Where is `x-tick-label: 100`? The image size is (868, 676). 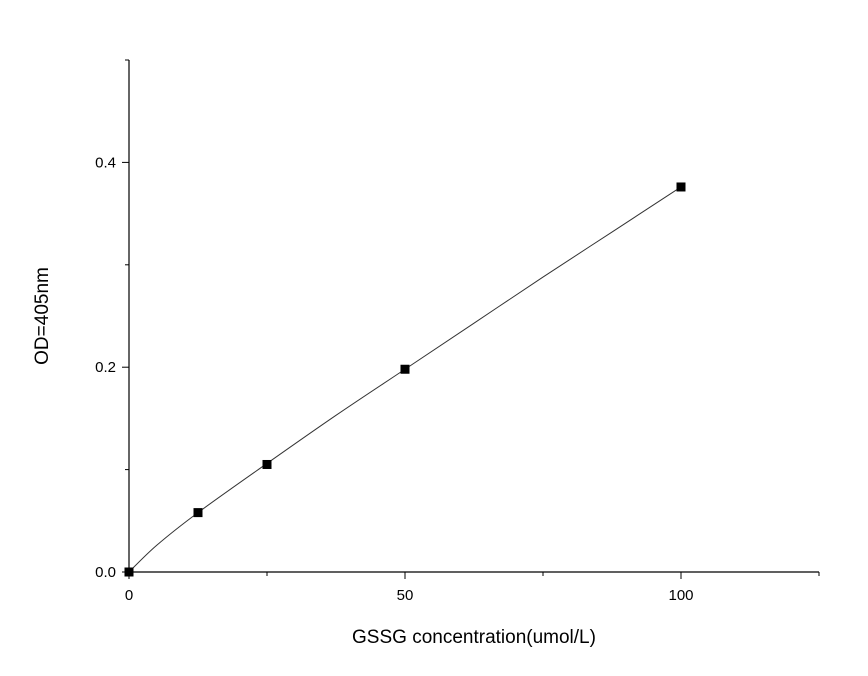
x-tick-label: 100 is located at coordinates (680, 595).